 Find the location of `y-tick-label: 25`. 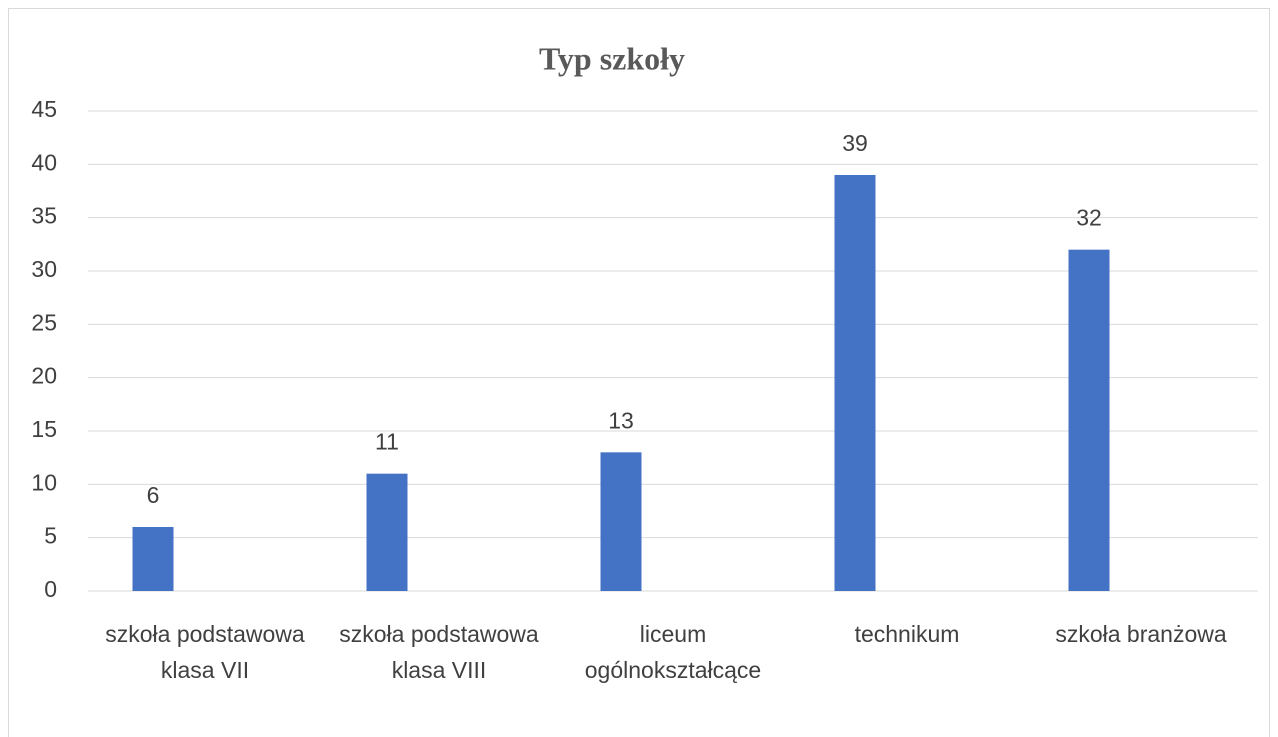

y-tick-label: 25 is located at coordinates (44, 322).